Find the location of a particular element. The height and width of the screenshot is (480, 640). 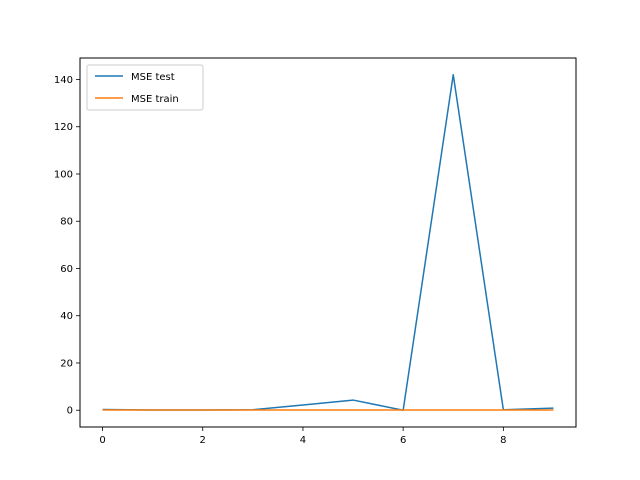

x-axis: 0 2 4 6 8 is located at coordinates (303, 436).